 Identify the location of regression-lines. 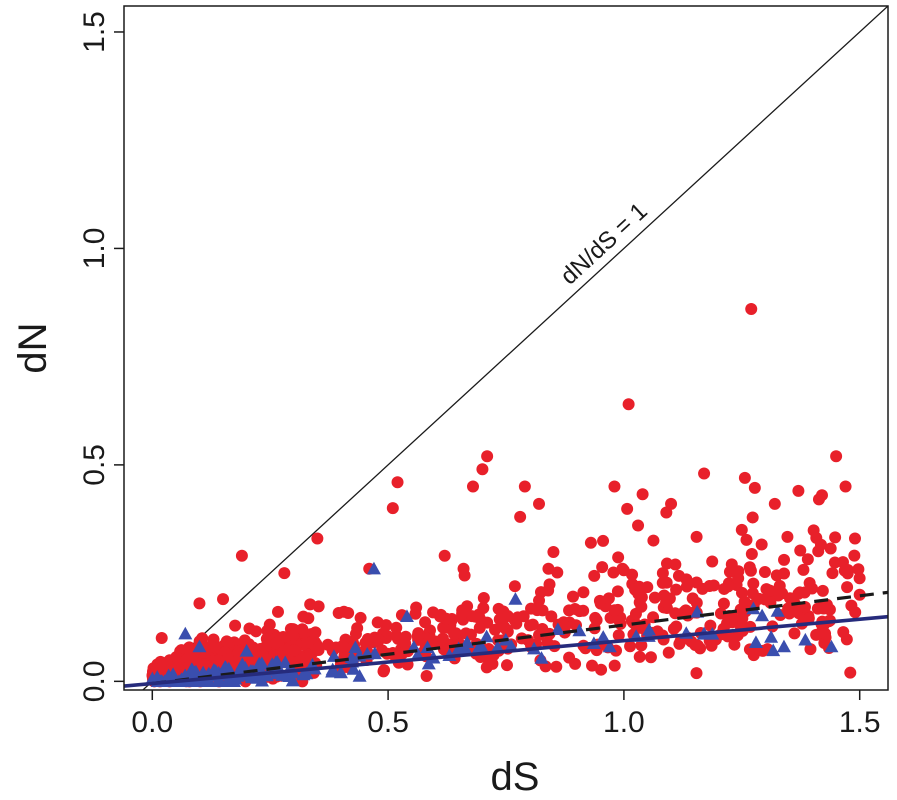
(506, 639).